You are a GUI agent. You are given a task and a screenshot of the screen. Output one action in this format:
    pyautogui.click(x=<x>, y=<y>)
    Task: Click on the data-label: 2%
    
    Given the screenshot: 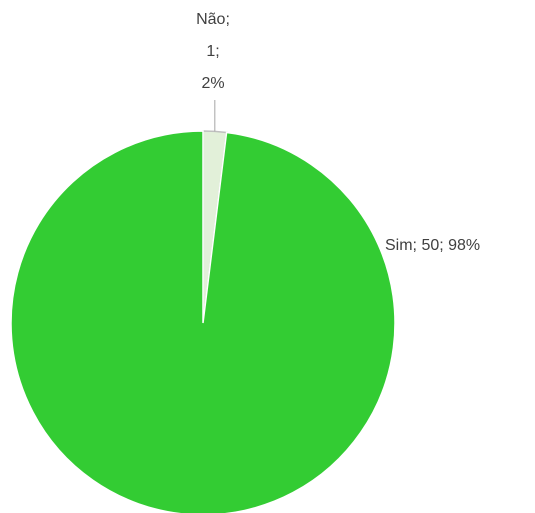 What is the action you would take?
    pyautogui.click(x=212, y=83)
    